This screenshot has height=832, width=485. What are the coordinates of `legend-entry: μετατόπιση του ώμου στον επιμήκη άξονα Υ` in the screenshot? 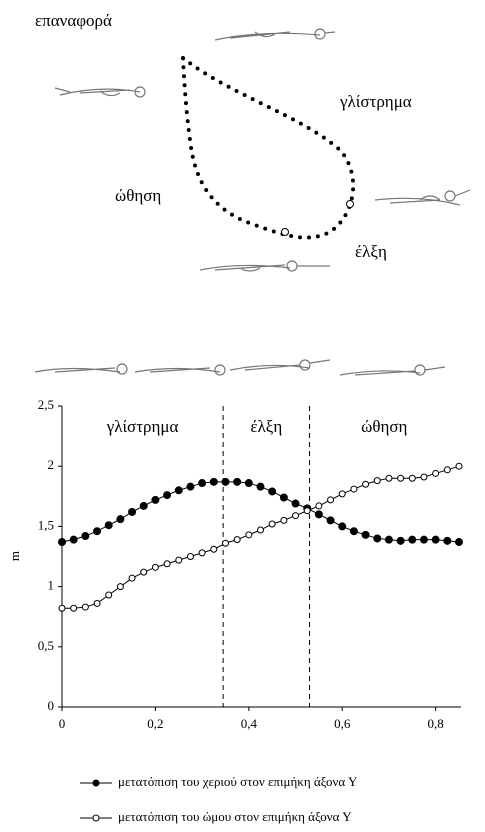 It's located at (235, 816).